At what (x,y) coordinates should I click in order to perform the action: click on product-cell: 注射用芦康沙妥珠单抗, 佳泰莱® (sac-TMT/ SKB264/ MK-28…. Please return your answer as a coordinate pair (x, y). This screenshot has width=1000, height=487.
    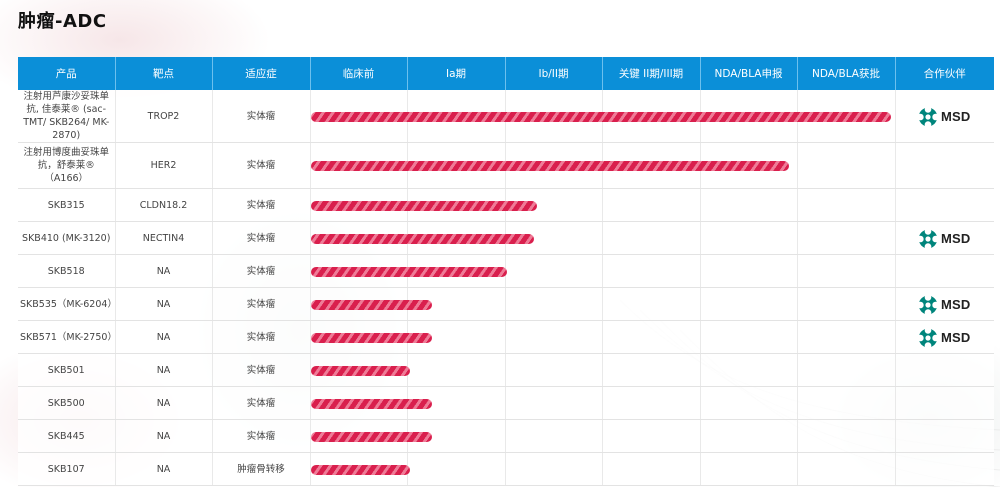
    Looking at the image, I should click on (67, 116).